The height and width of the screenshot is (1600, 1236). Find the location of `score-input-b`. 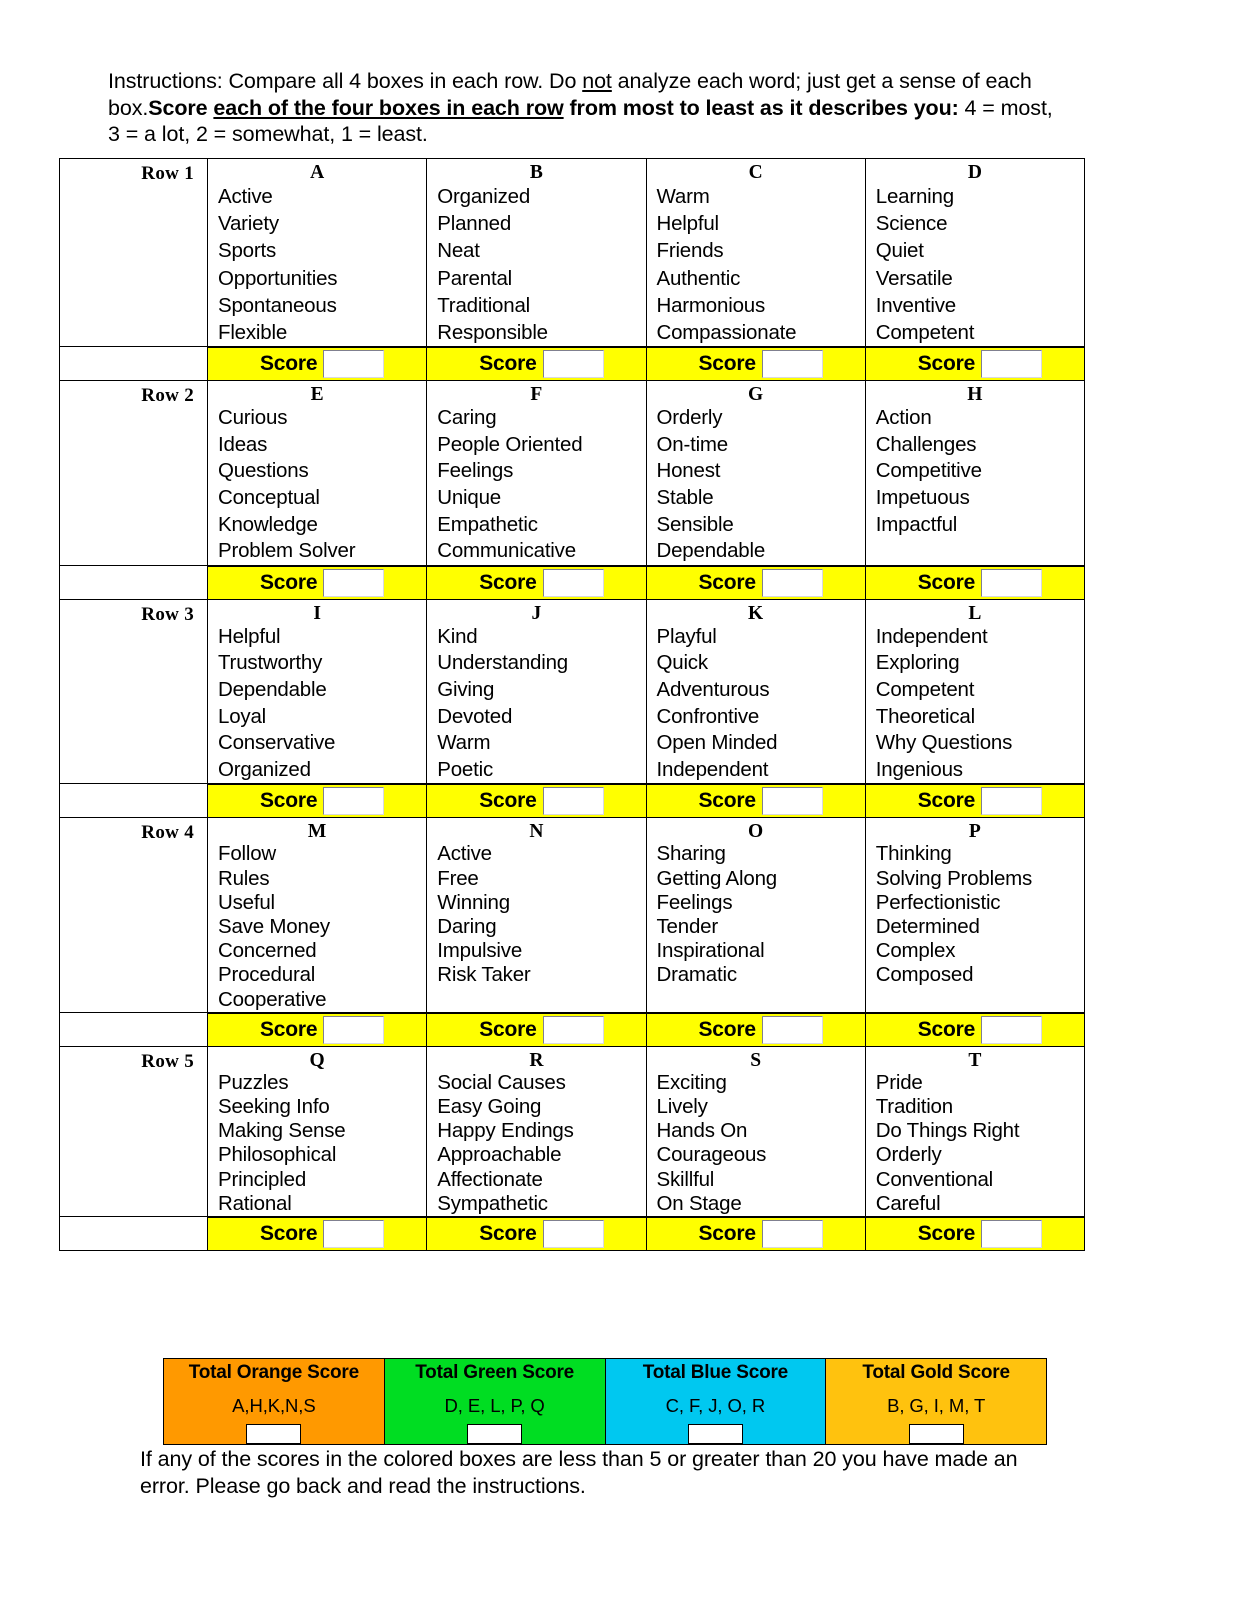

score-input-b is located at coordinates (573, 364).